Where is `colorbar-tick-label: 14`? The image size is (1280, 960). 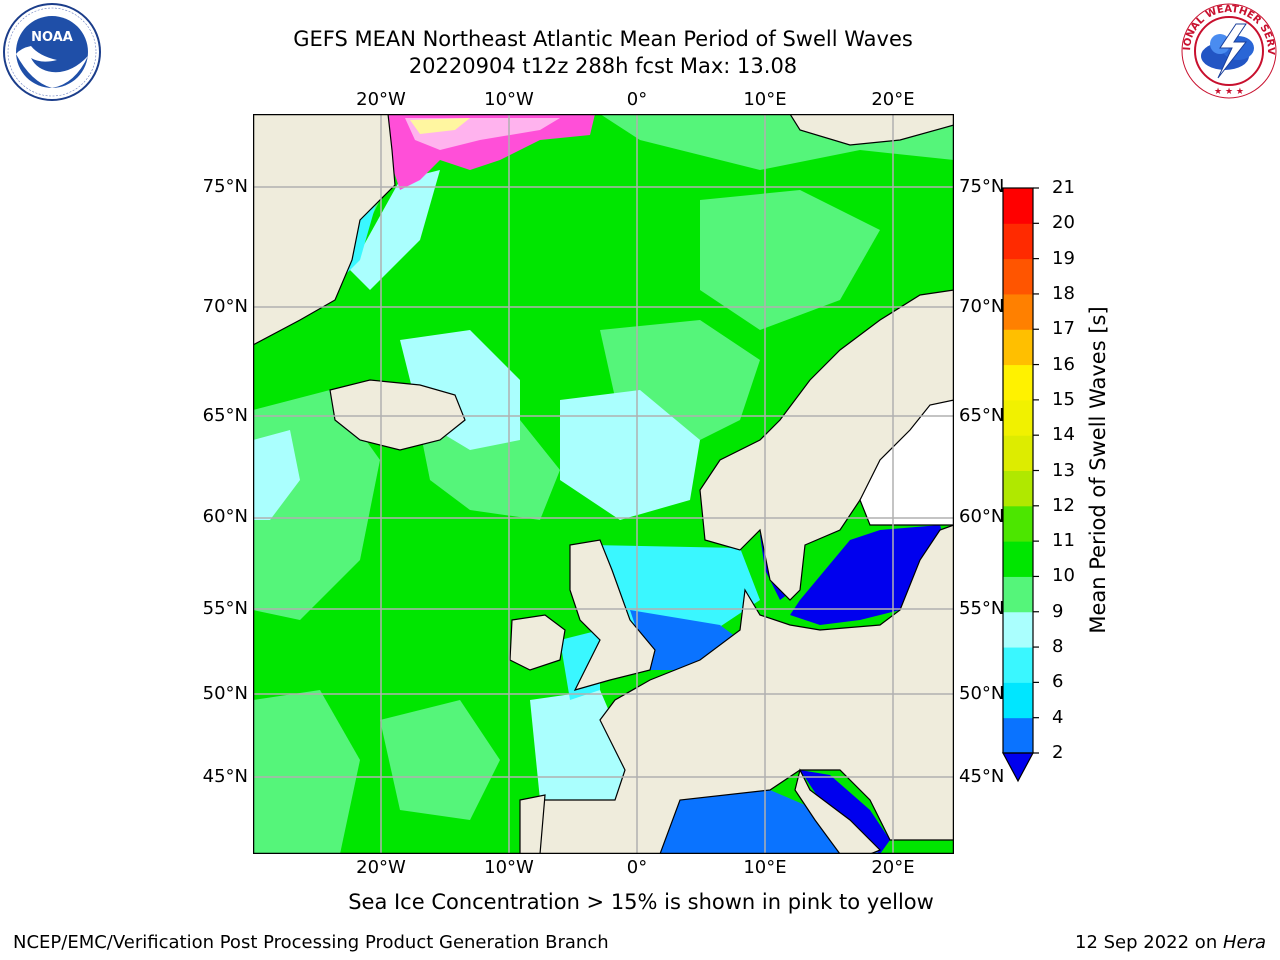 colorbar-tick-label: 14 is located at coordinates (1063, 435).